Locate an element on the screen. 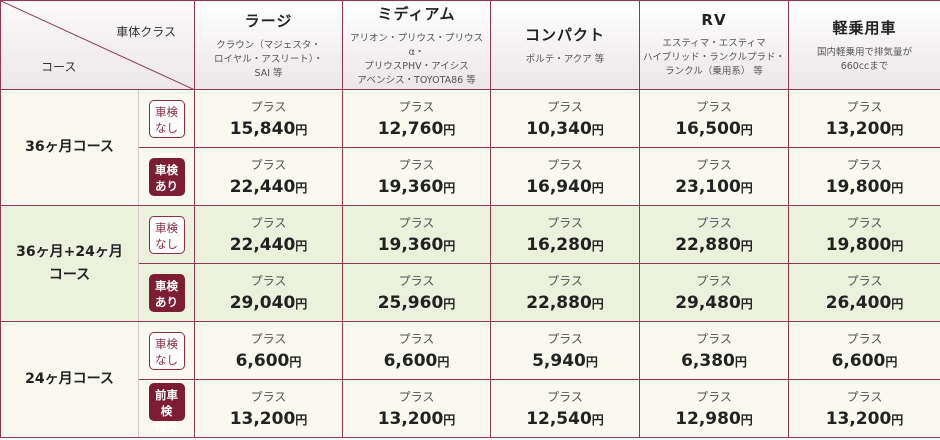 The height and width of the screenshot is (440, 940). price-amount: 12,540円 is located at coordinates (565, 419).